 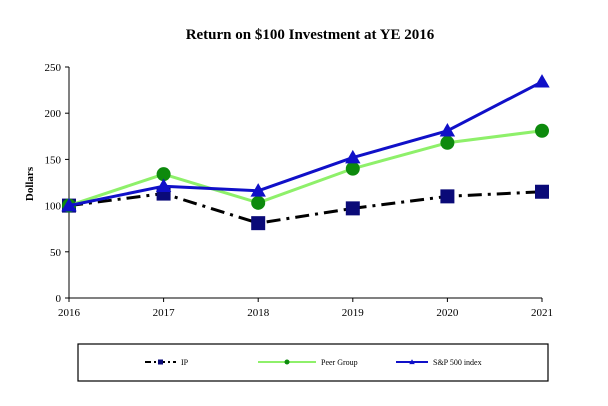 I want to click on x-tick-label: 2017, so click(x=164, y=313).